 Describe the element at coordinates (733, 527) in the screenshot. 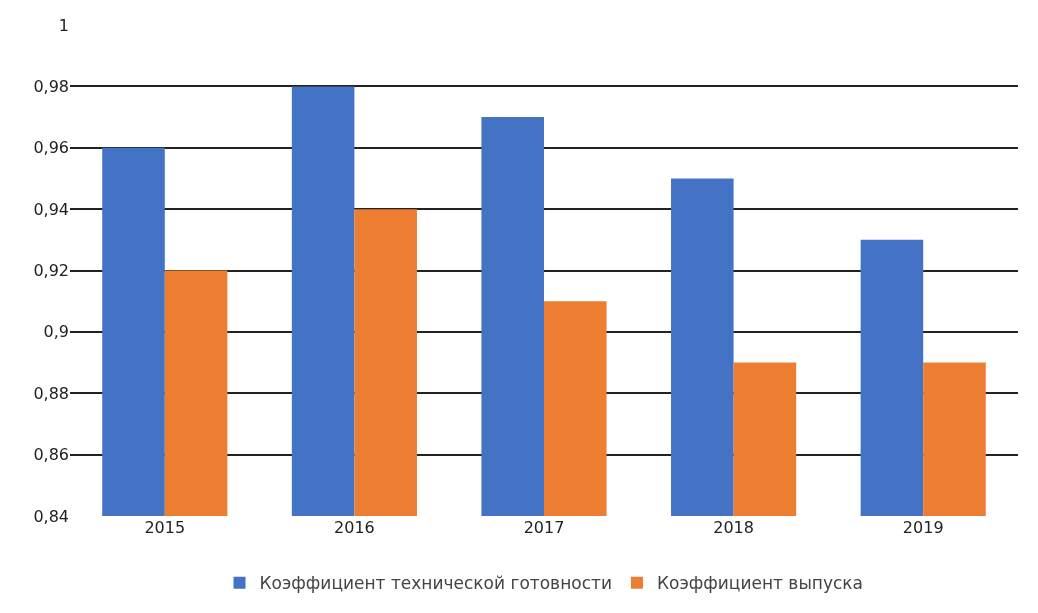

I see `x-tick-label: 2018` at that location.